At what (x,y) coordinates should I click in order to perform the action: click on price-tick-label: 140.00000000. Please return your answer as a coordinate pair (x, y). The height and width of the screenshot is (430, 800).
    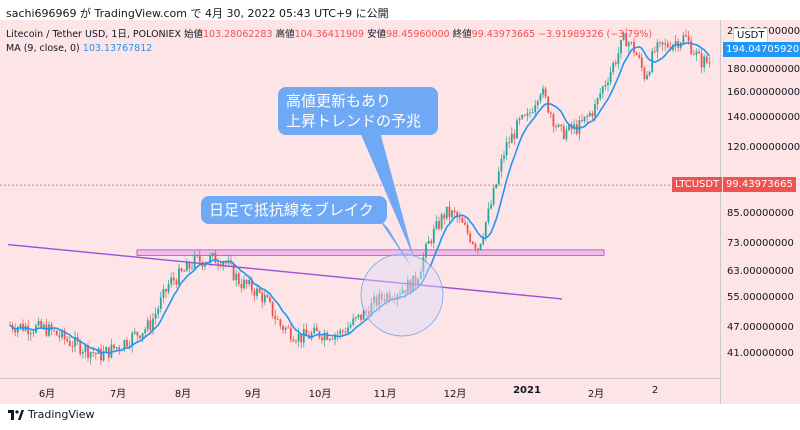
    Looking at the image, I should click on (763, 118).